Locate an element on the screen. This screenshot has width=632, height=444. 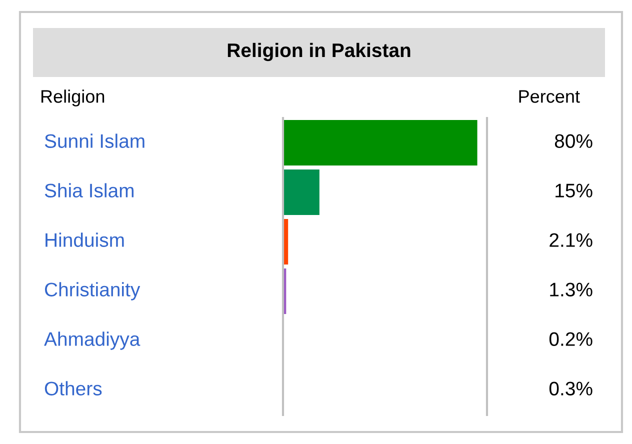
data-label: 80% is located at coordinates (573, 141).